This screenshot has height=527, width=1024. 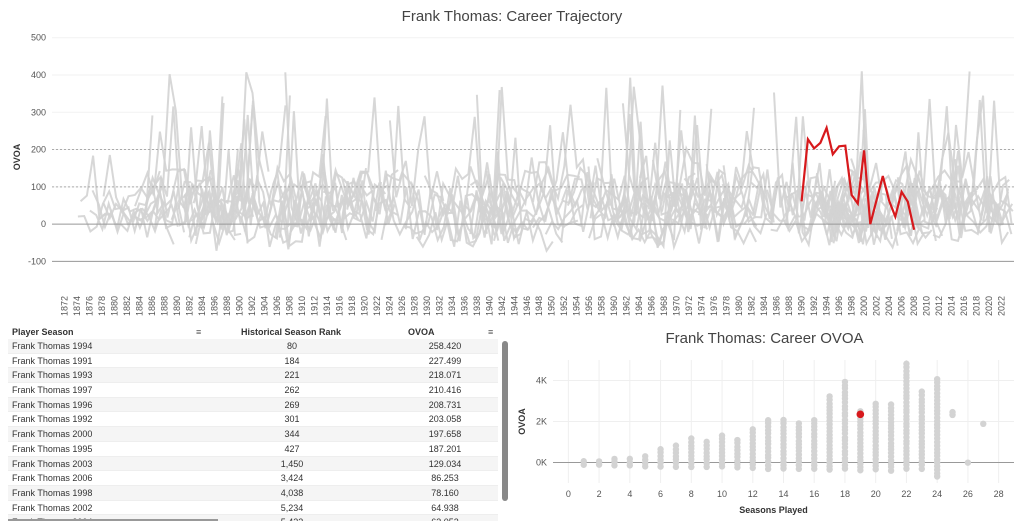 I want to click on table-row: Frank Thomas 1997 262 210.416, so click(x=253, y=390).